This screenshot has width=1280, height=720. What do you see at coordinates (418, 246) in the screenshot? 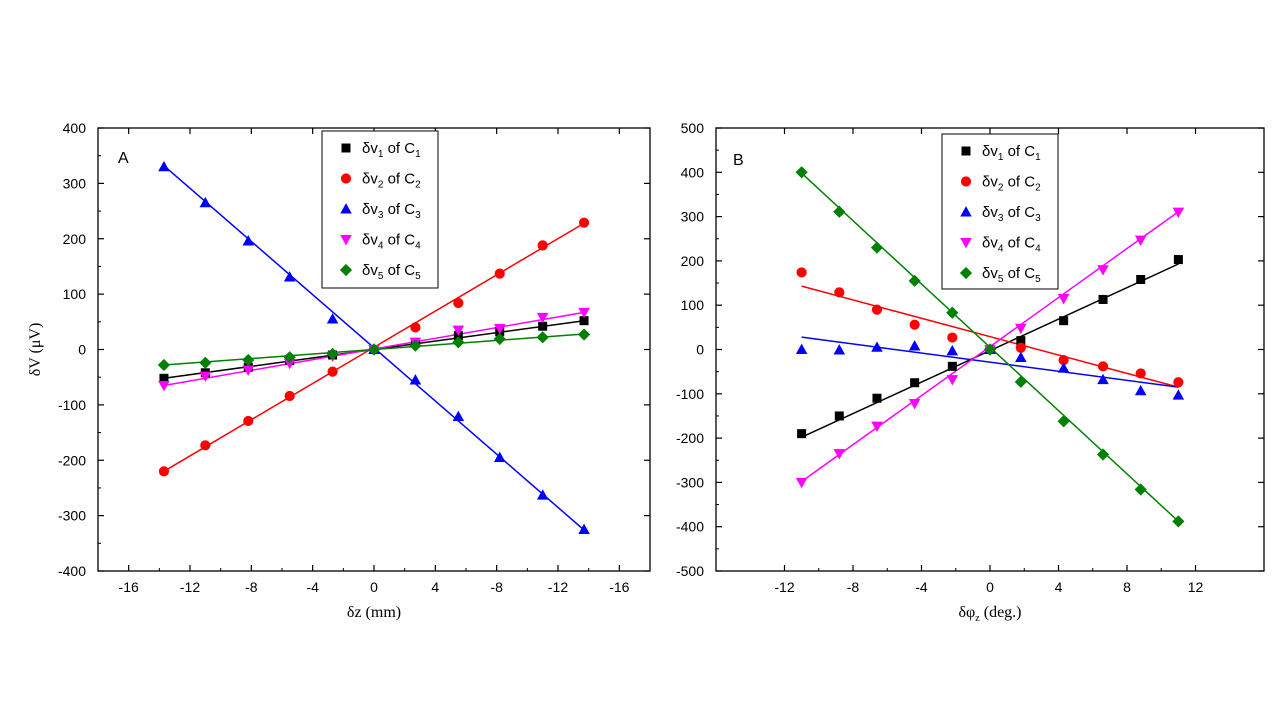
I see `legend-subscript: 4` at bounding box center [418, 246].